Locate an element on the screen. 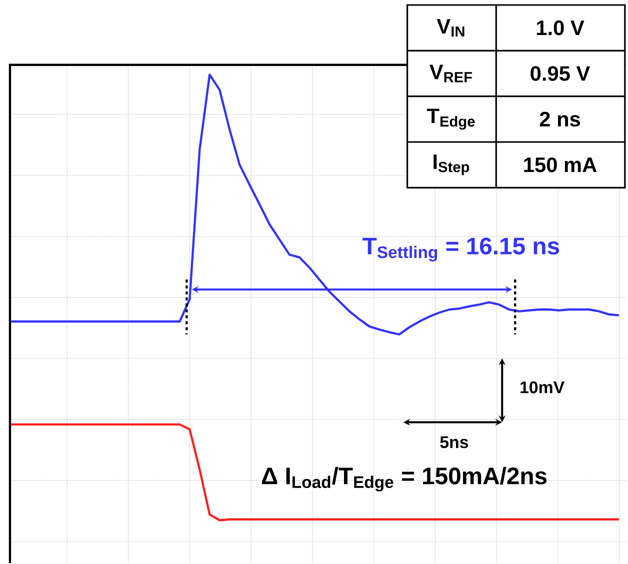 Image resolution: width=628 pixels, height=564 pixels. text: 1.0 V is located at coordinates (560, 28).